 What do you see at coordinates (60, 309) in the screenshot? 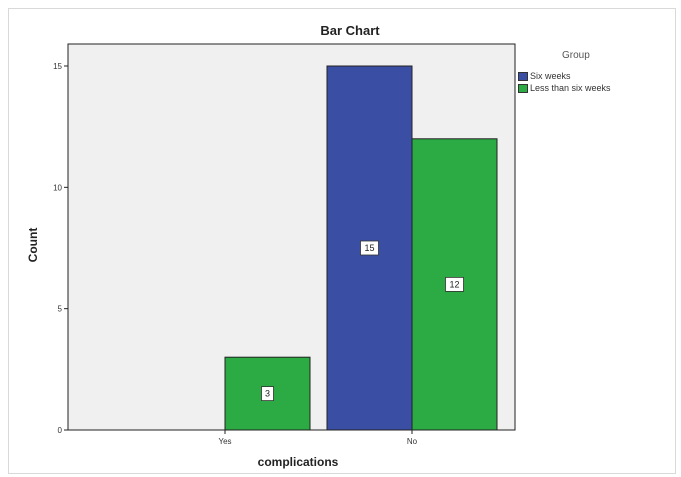
I see `y-tick-label: 5` at bounding box center [60, 309].